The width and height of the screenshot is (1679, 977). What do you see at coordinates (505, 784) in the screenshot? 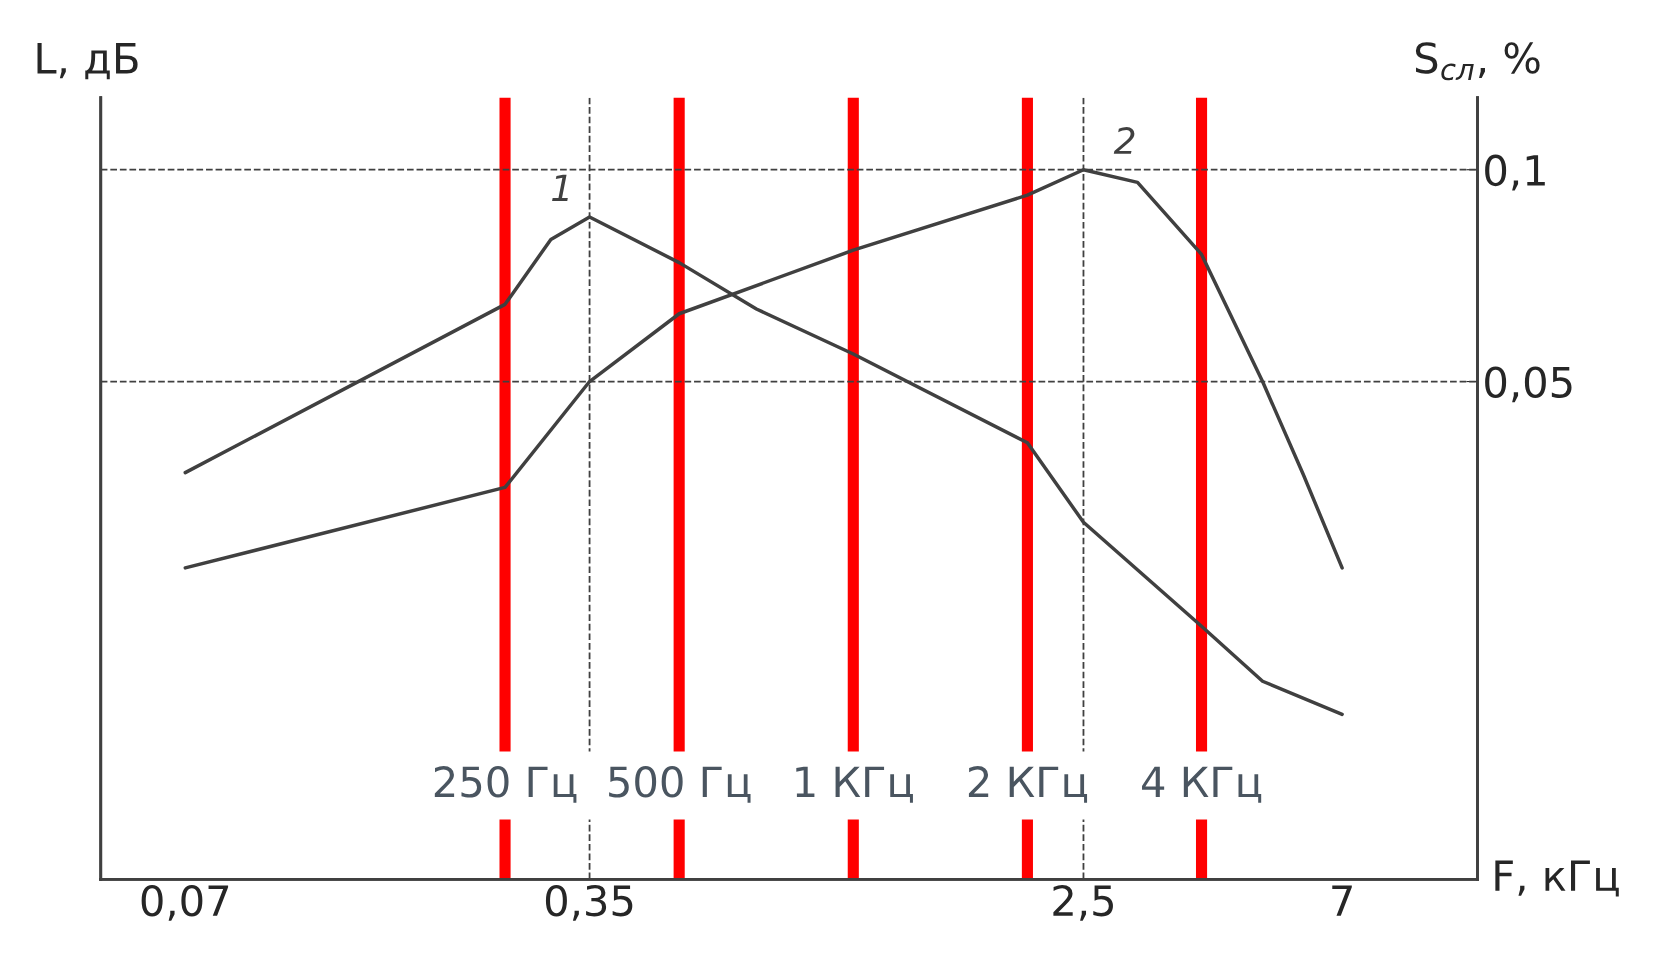
I see `ref-line-label: 250 Гц` at bounding box center [505, 784].